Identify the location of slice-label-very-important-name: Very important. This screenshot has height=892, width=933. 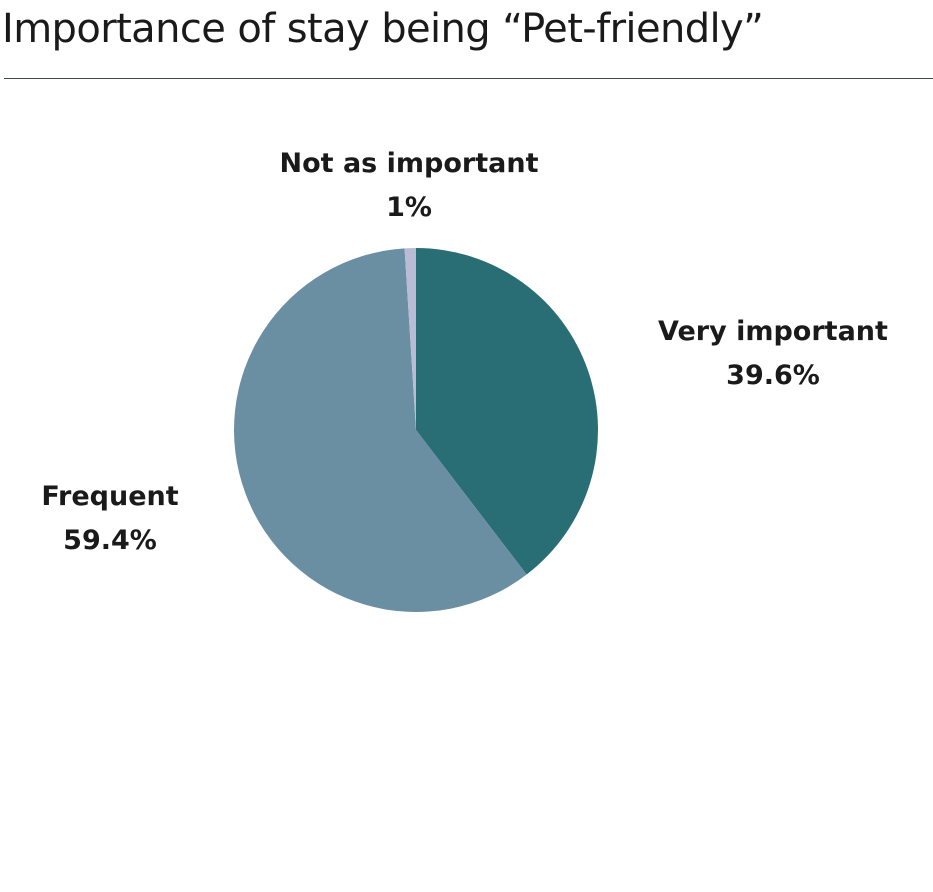
(773, 331).